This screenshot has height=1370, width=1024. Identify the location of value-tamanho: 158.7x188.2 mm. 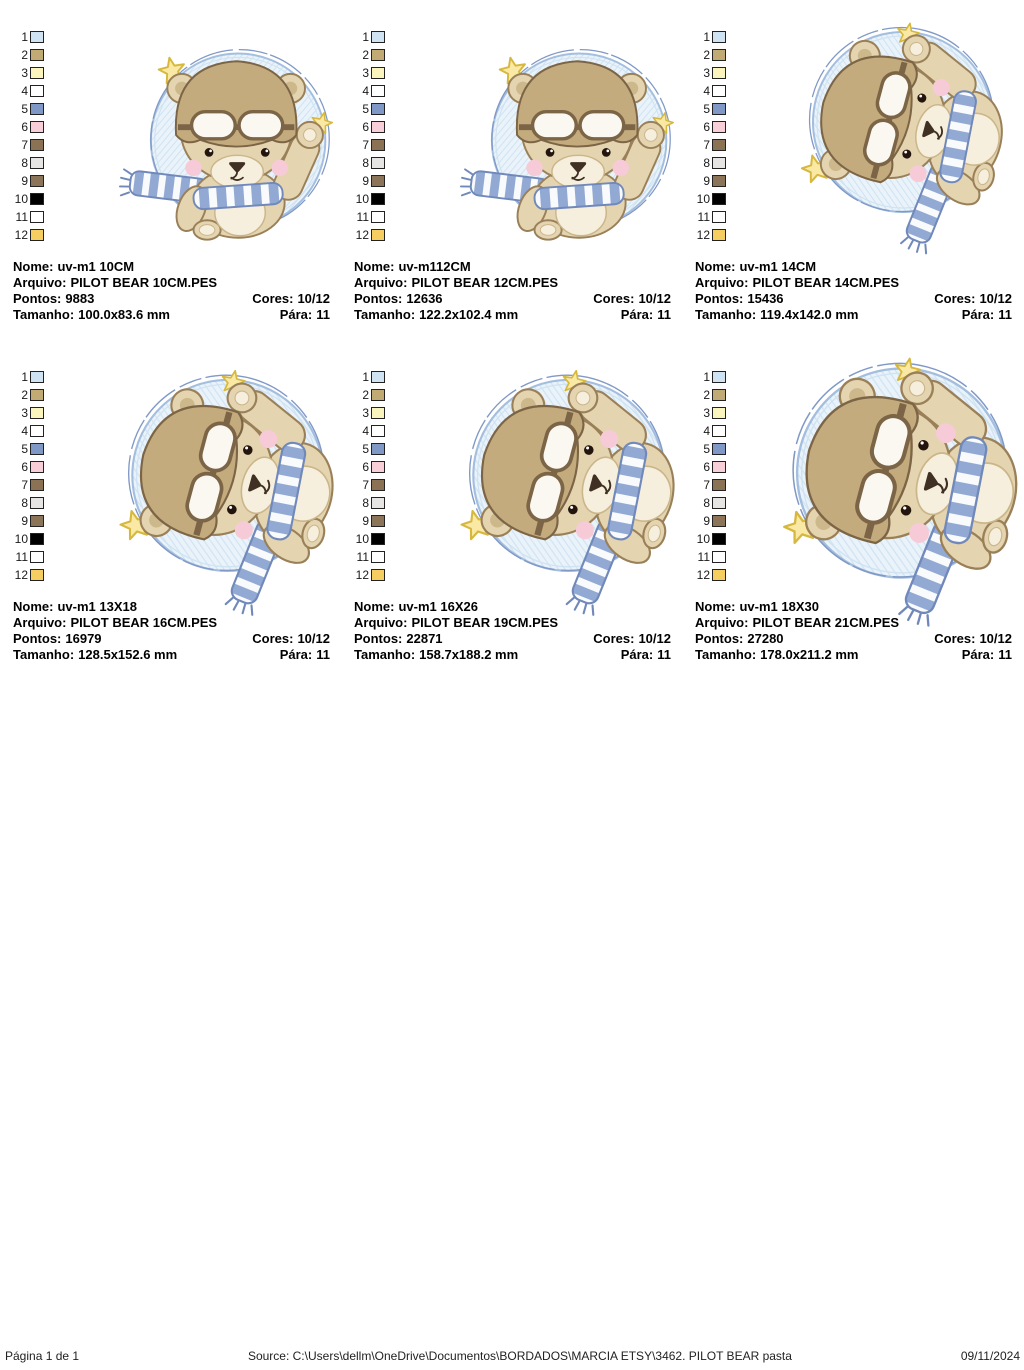
(469, 654).